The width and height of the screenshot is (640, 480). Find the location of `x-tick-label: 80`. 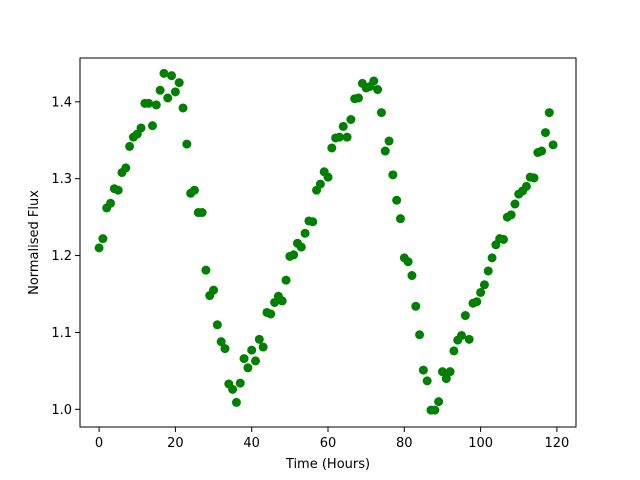

x-tick-label: 80 is located at coordinates (404, 443).